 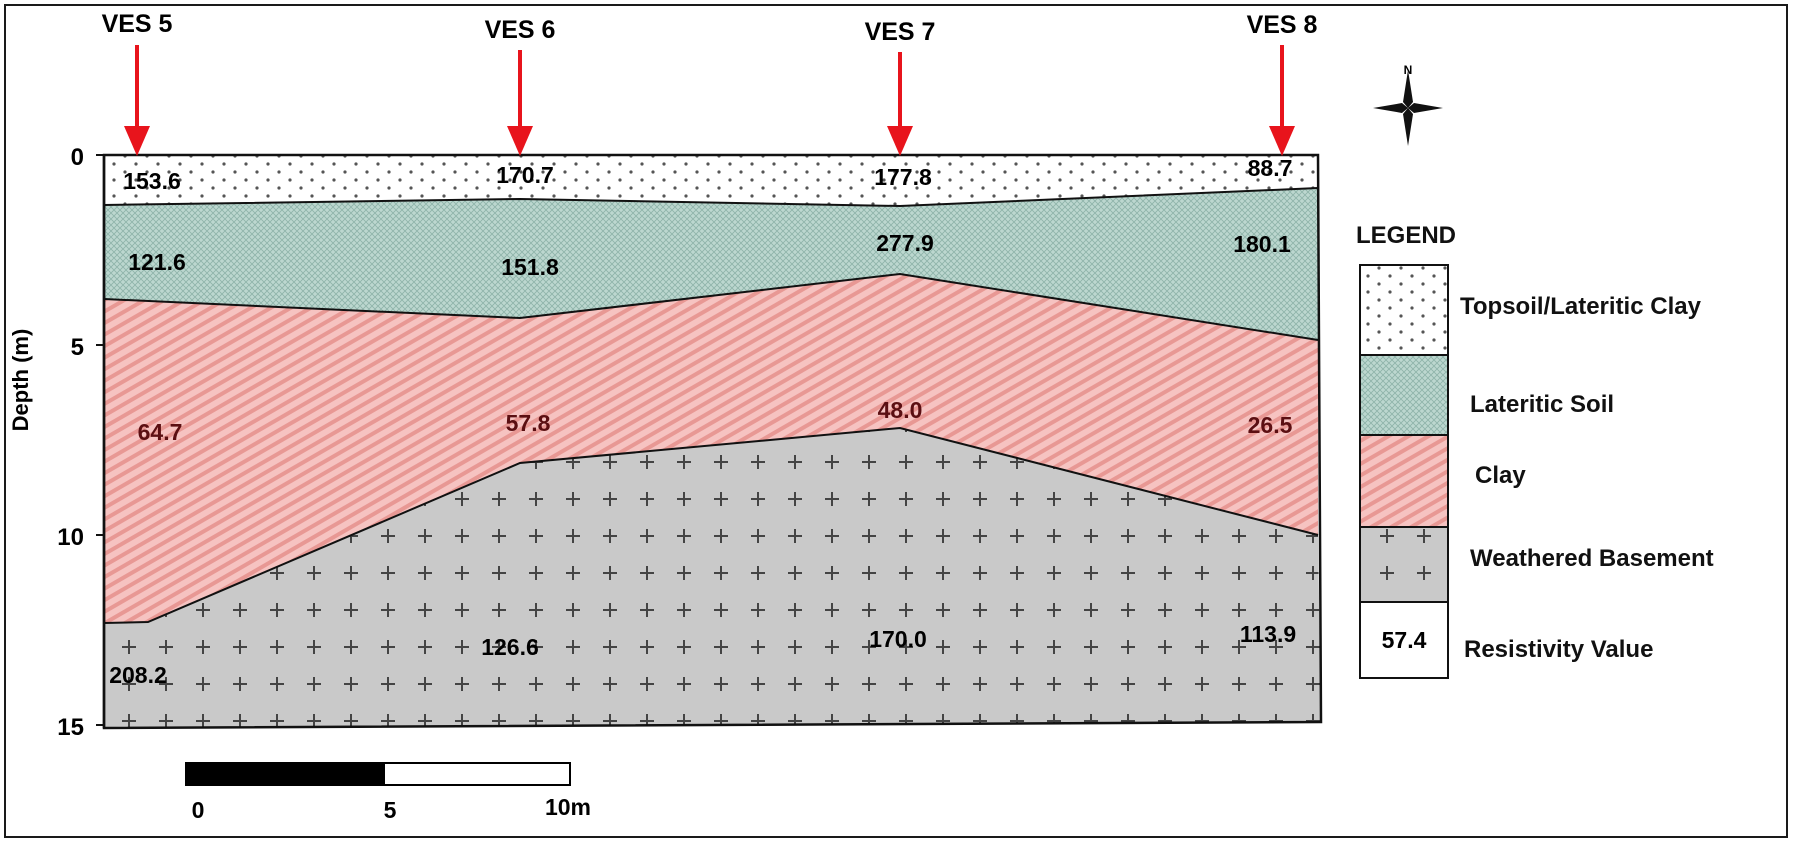 I want to click on y-tick-label: 5, so click(x=77, y=347).